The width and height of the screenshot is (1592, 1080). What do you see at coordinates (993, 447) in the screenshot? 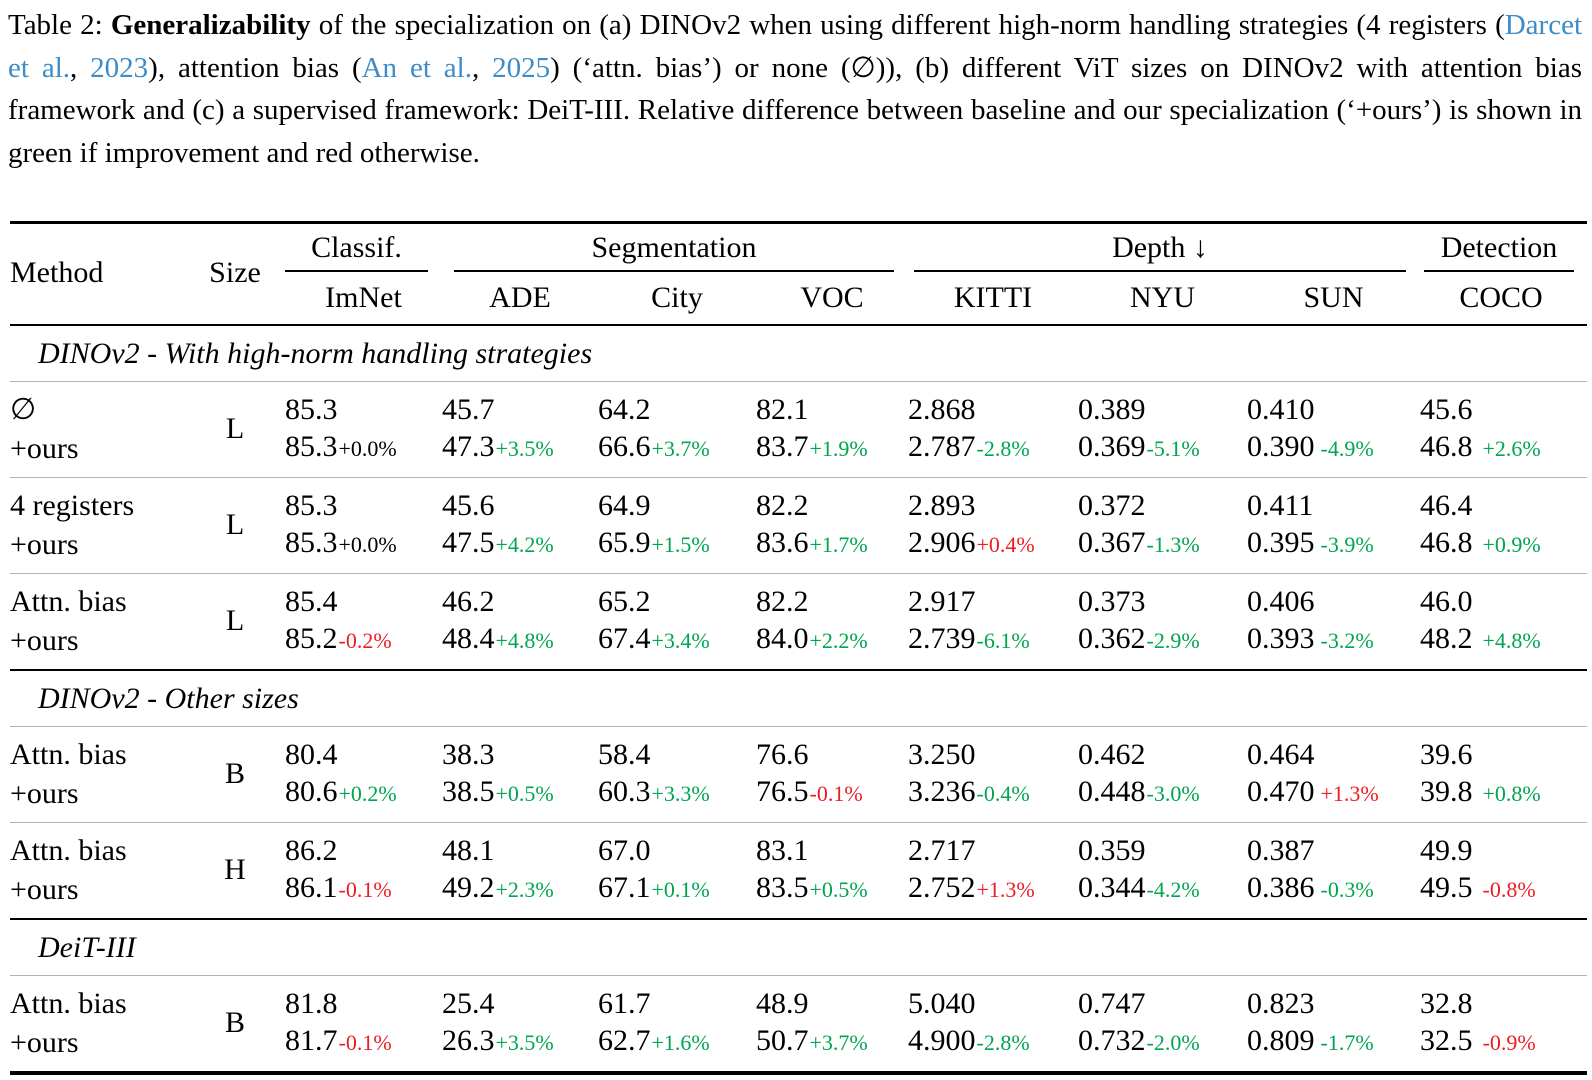
I see `ours-row: 2.787-2.8%` at bounding box center [993, 447].